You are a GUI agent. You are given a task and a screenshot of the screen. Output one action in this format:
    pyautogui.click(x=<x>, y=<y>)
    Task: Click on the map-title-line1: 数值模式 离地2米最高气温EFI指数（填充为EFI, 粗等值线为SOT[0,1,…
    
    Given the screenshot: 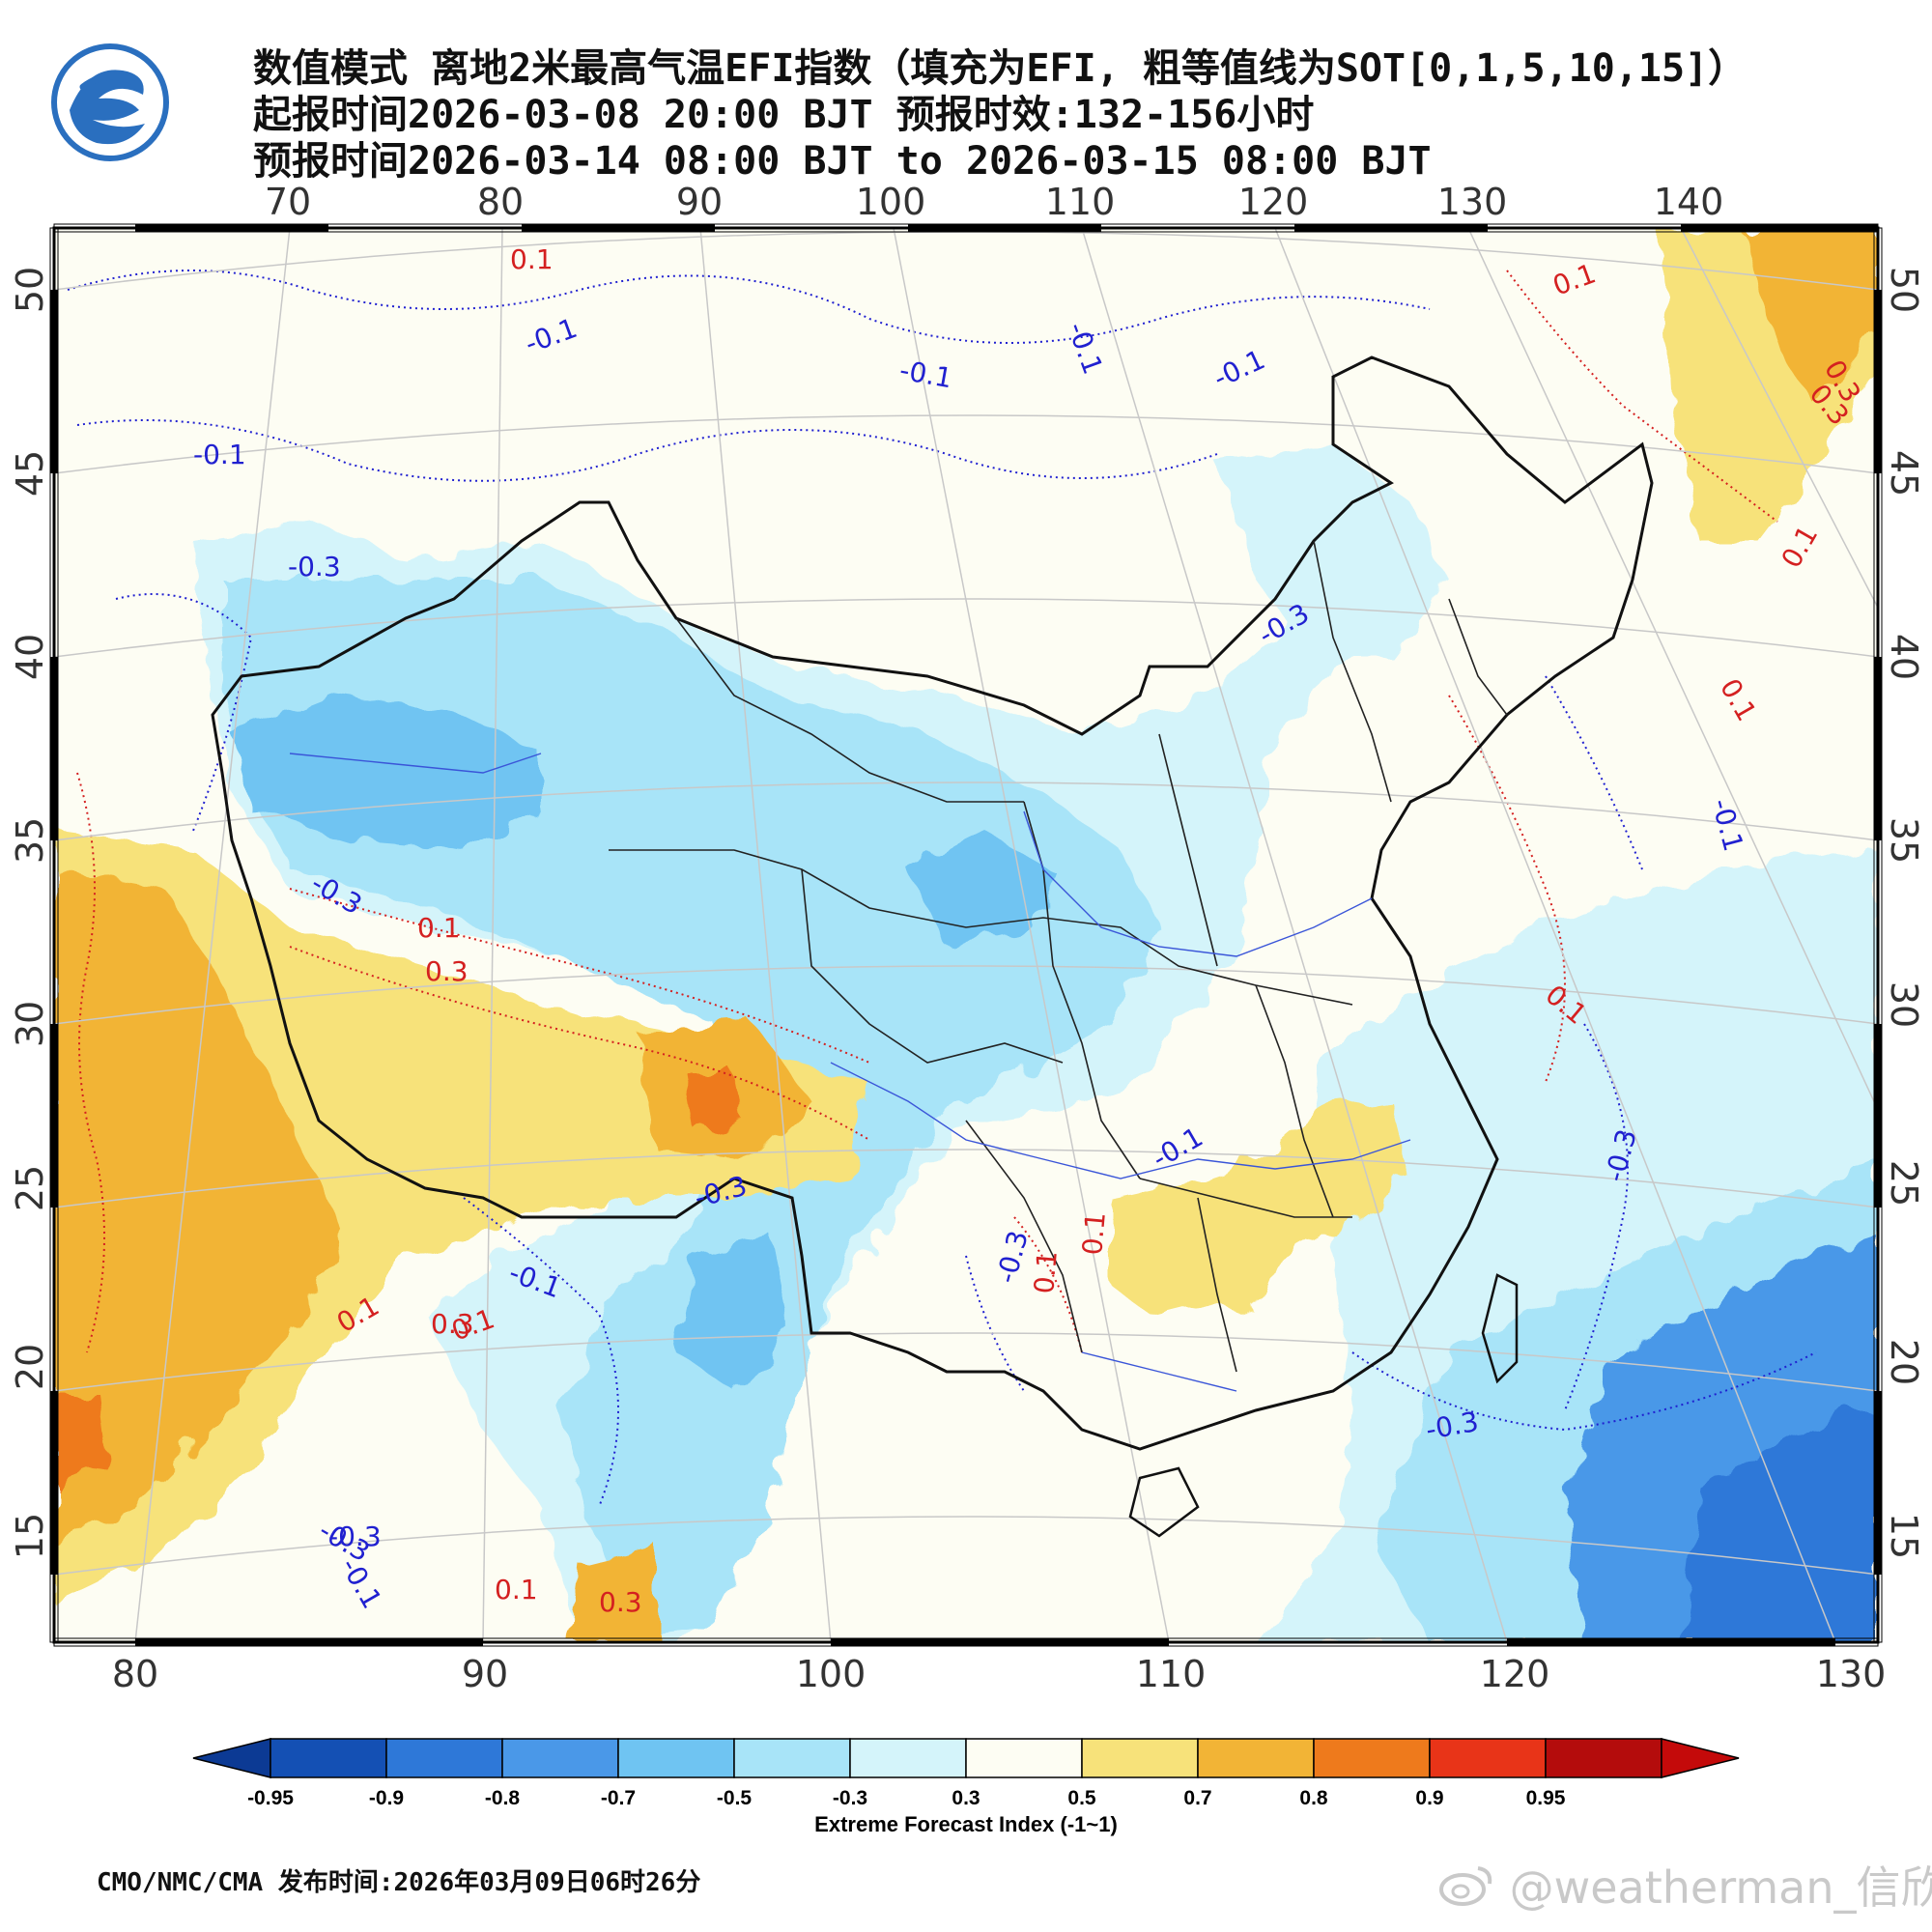 What is the action you would take?
    pyautogui.click(x=1000, y=68)
    